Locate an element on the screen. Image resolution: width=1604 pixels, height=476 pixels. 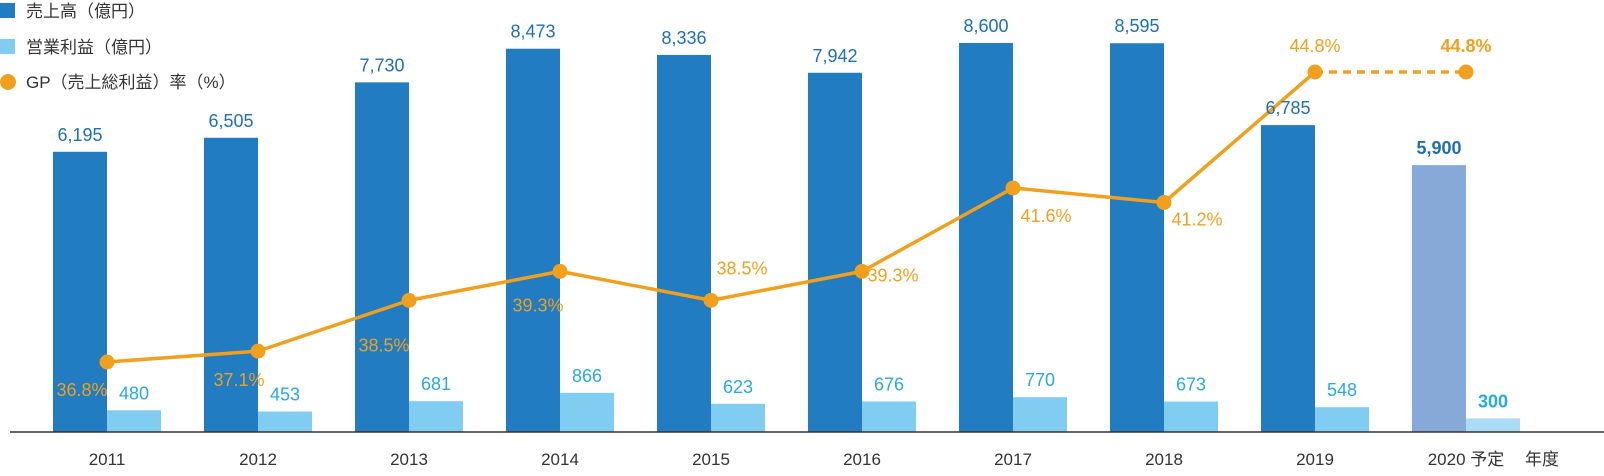
label-gp-2018: 41.2% is located at coordinates (1196, 220).